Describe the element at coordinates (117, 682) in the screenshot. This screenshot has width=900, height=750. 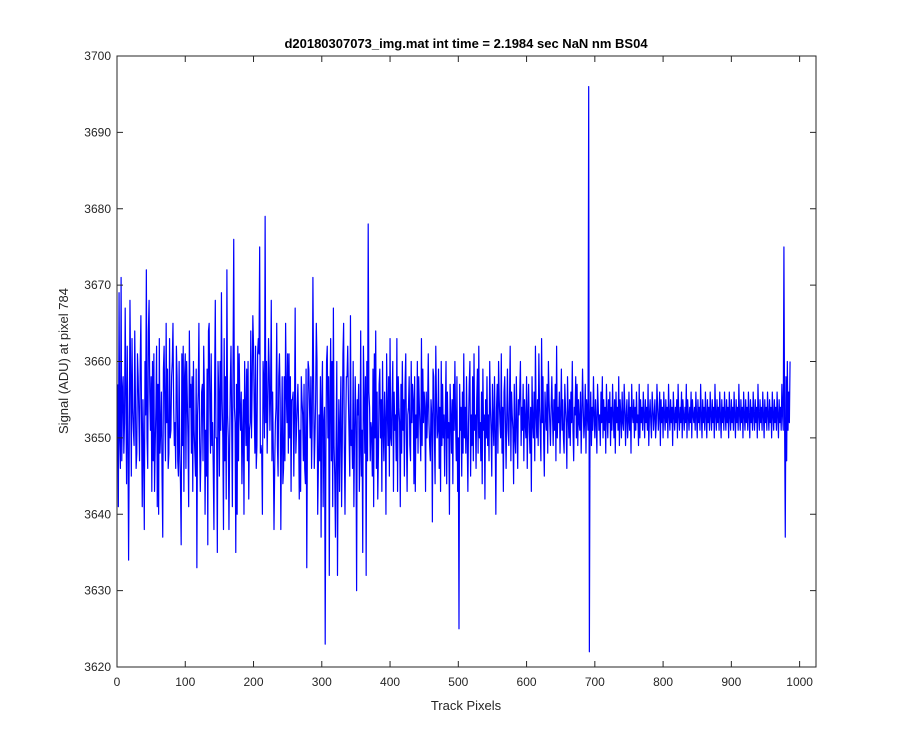
I see `x-tick-label: 0` at that location.